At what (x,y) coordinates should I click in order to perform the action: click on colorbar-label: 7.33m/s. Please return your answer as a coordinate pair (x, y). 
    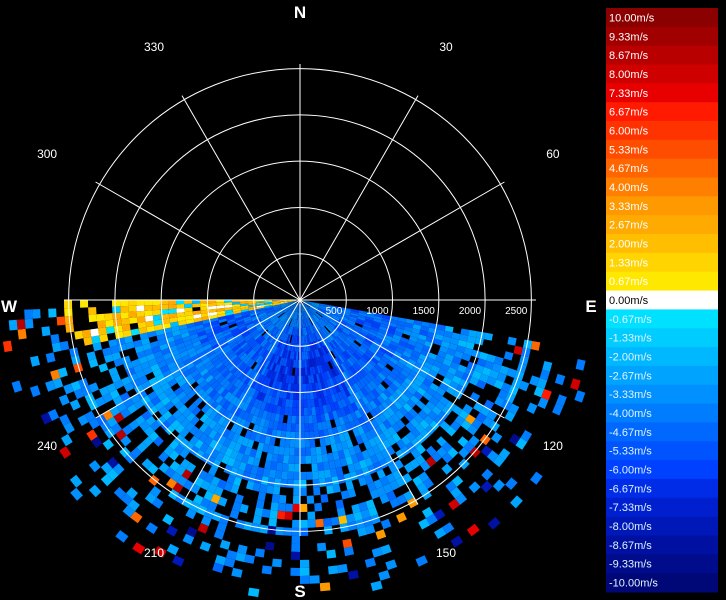
    Looking at the image, I should click on (629, 94).